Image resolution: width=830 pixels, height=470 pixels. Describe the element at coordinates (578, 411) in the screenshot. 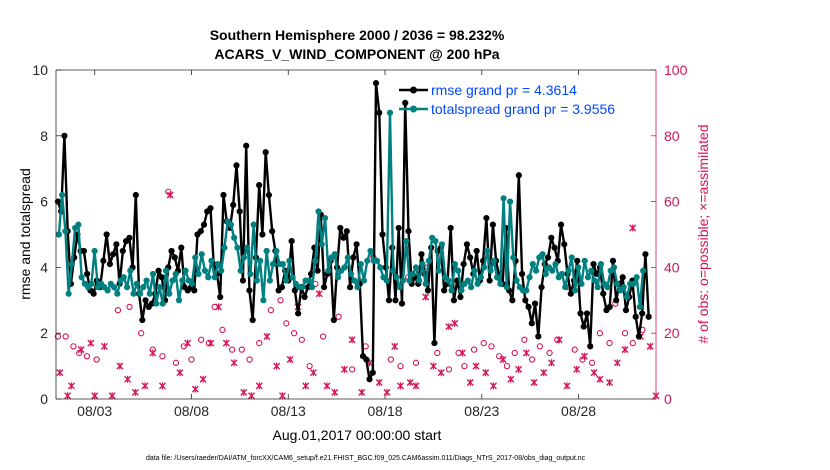

I see `x-tick-label: 08/28` at that location.